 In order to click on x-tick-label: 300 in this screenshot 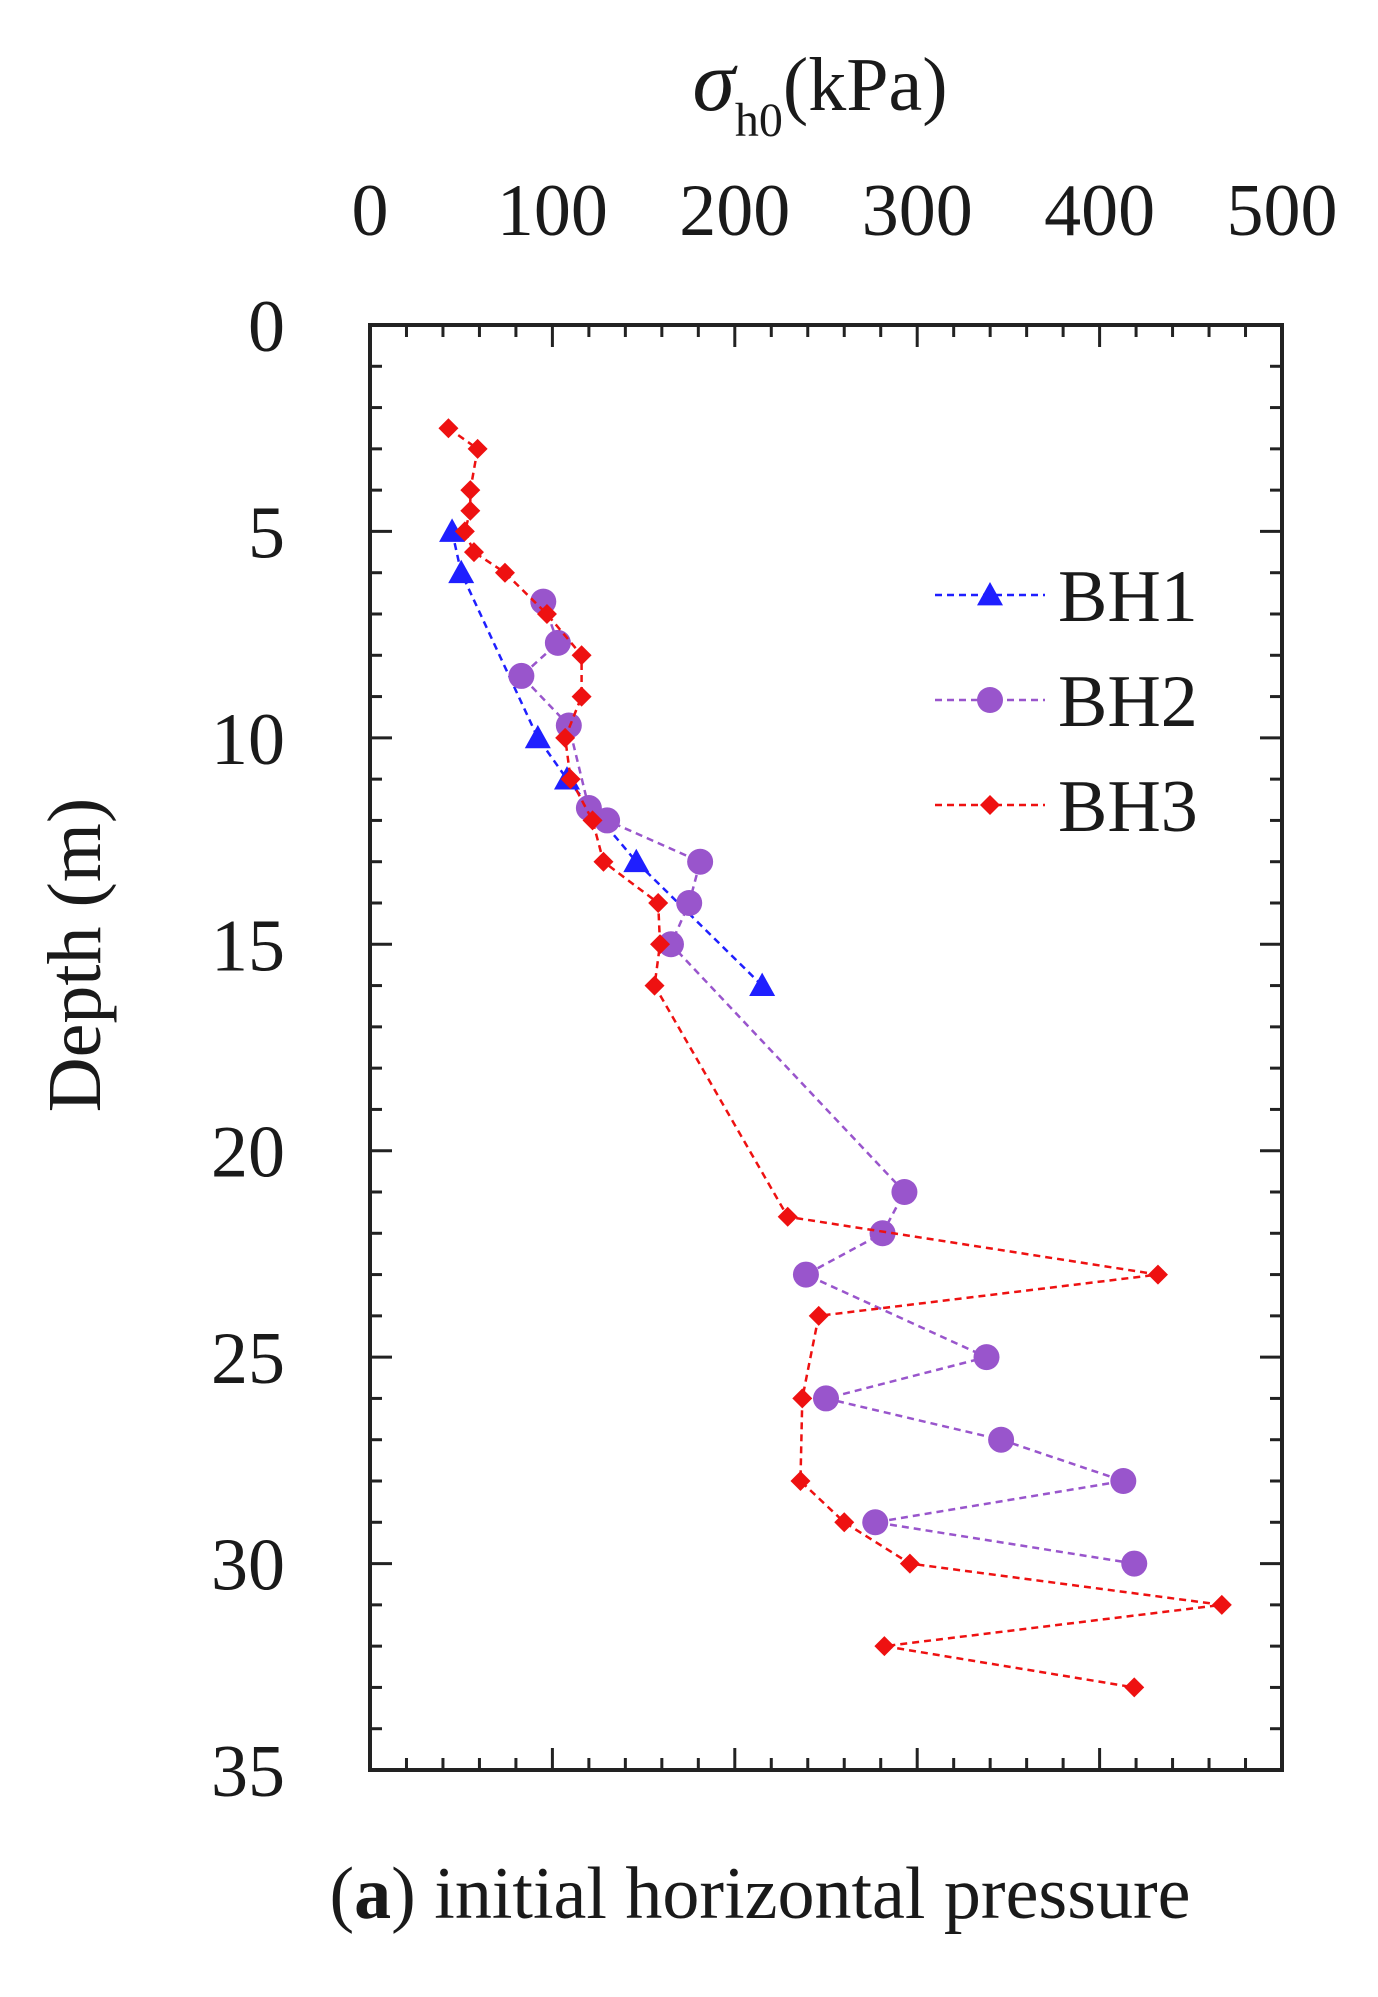, I will do `click(917, 211)`.